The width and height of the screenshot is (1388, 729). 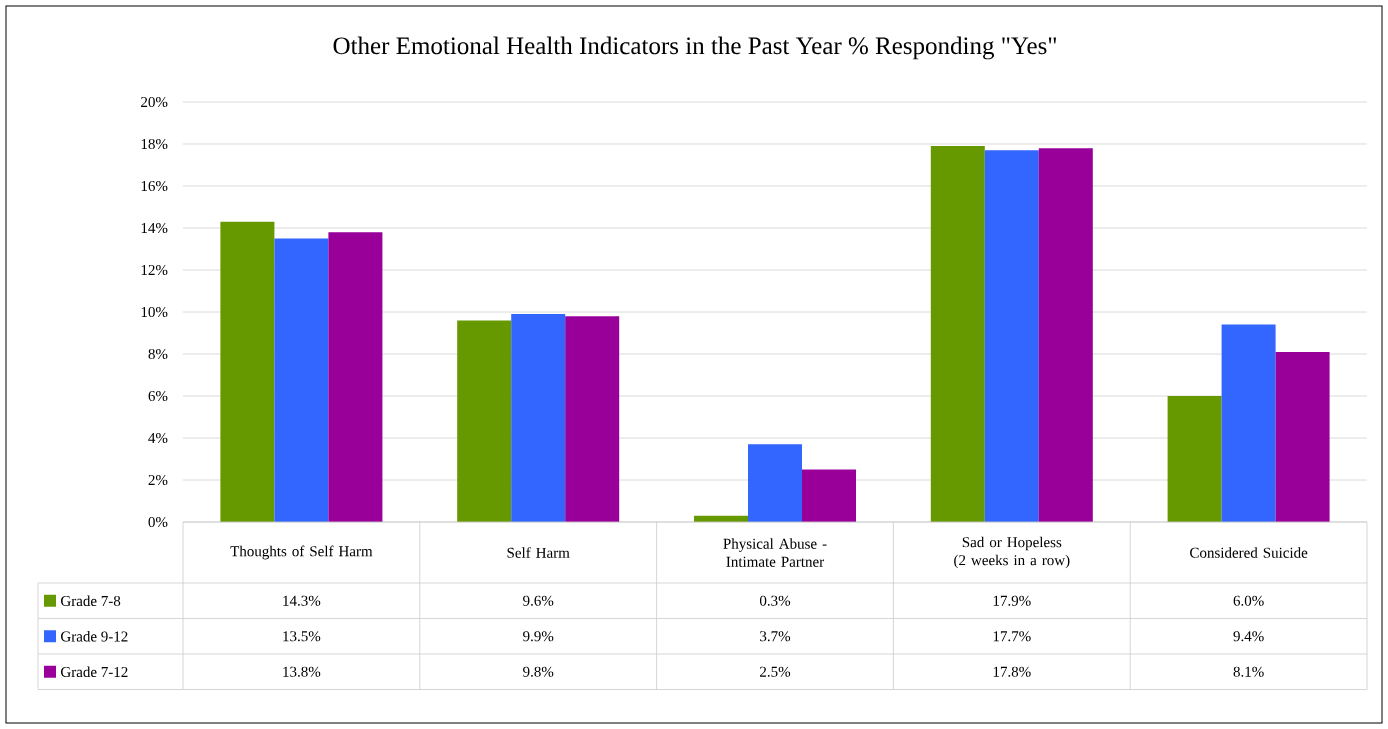 What do you see at coordinates (158, 438) in the screenshot?
I see `y-tick-label: 4%` at bounding box center [158, 438].